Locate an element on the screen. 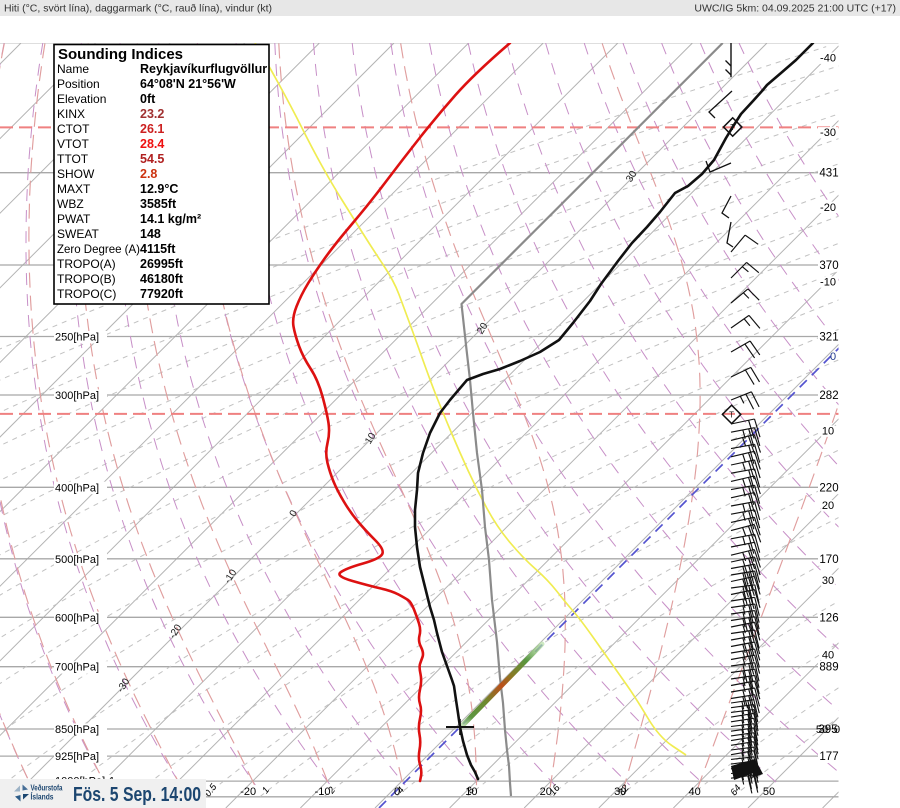 The image size is (900, 808). svg-text: WBZ is located at coordinates (70, 204).